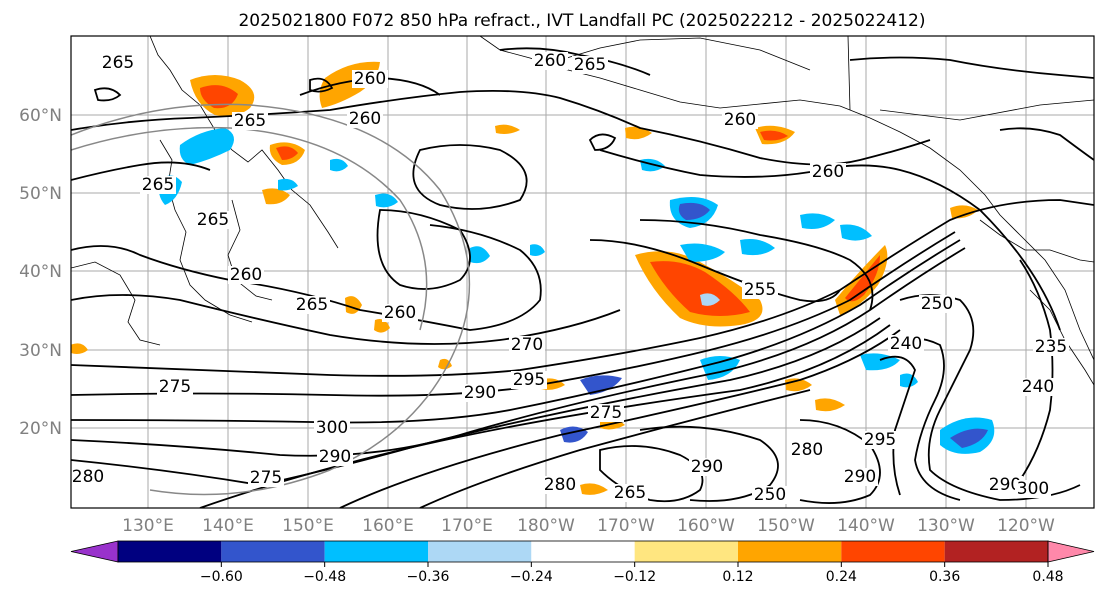  Describe the element at coordinates (228, 526) in the screenshot. I see `lon-label: 140°E` at that location.